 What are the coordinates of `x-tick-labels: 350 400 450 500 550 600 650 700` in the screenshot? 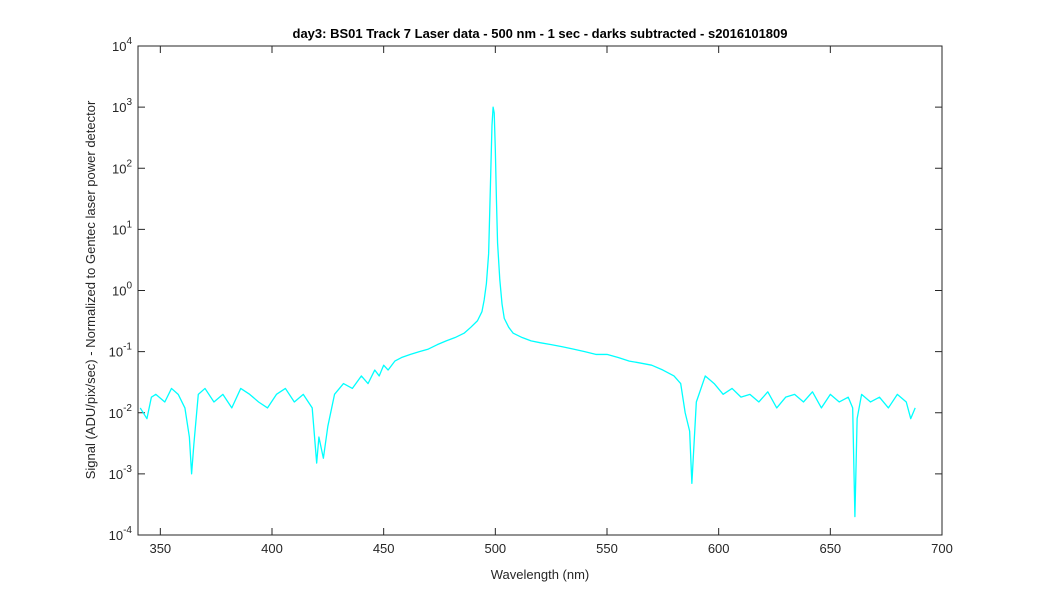 It's located at (550, 548).